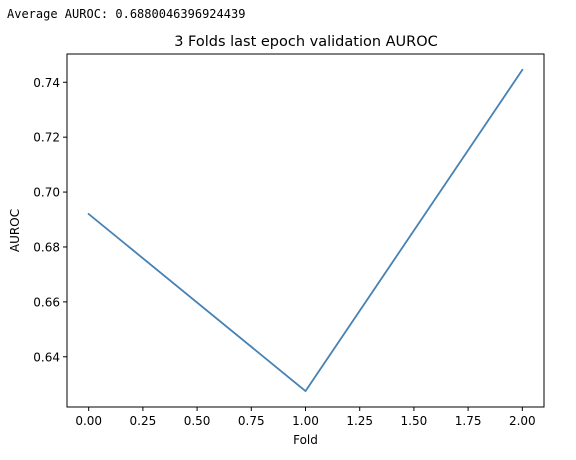 This screenshot has height=460, width=576. I want to click on y-tick-label: 0.66, so click(46, 302).